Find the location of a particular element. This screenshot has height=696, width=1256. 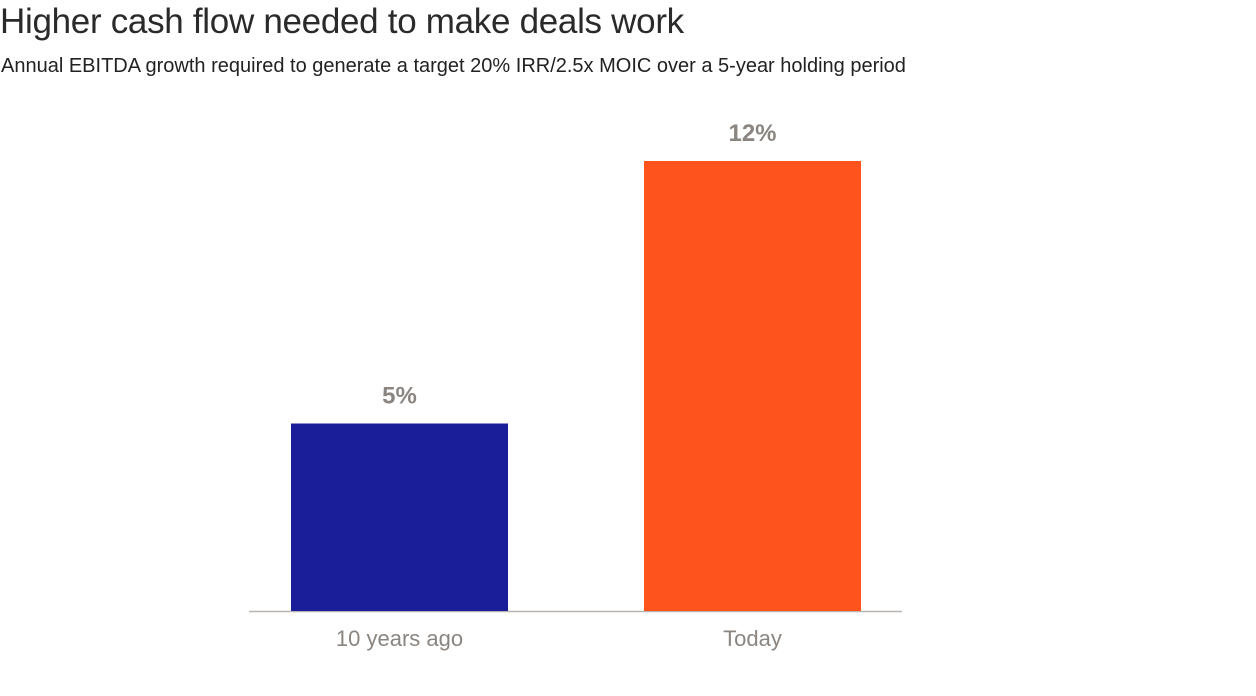

x-tick-label: 10 years ago is located at coordinates (399, 638).